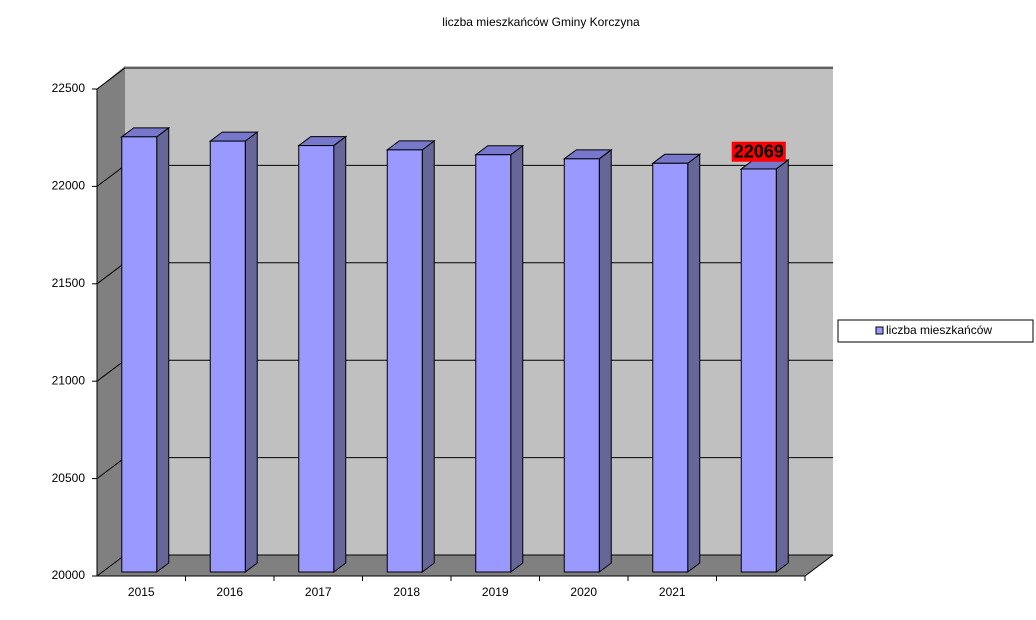  What do you see at coordinates (229, 592) in the screenshot?
I see `x-tick-label: 2016` at bounding box center [229, 592].